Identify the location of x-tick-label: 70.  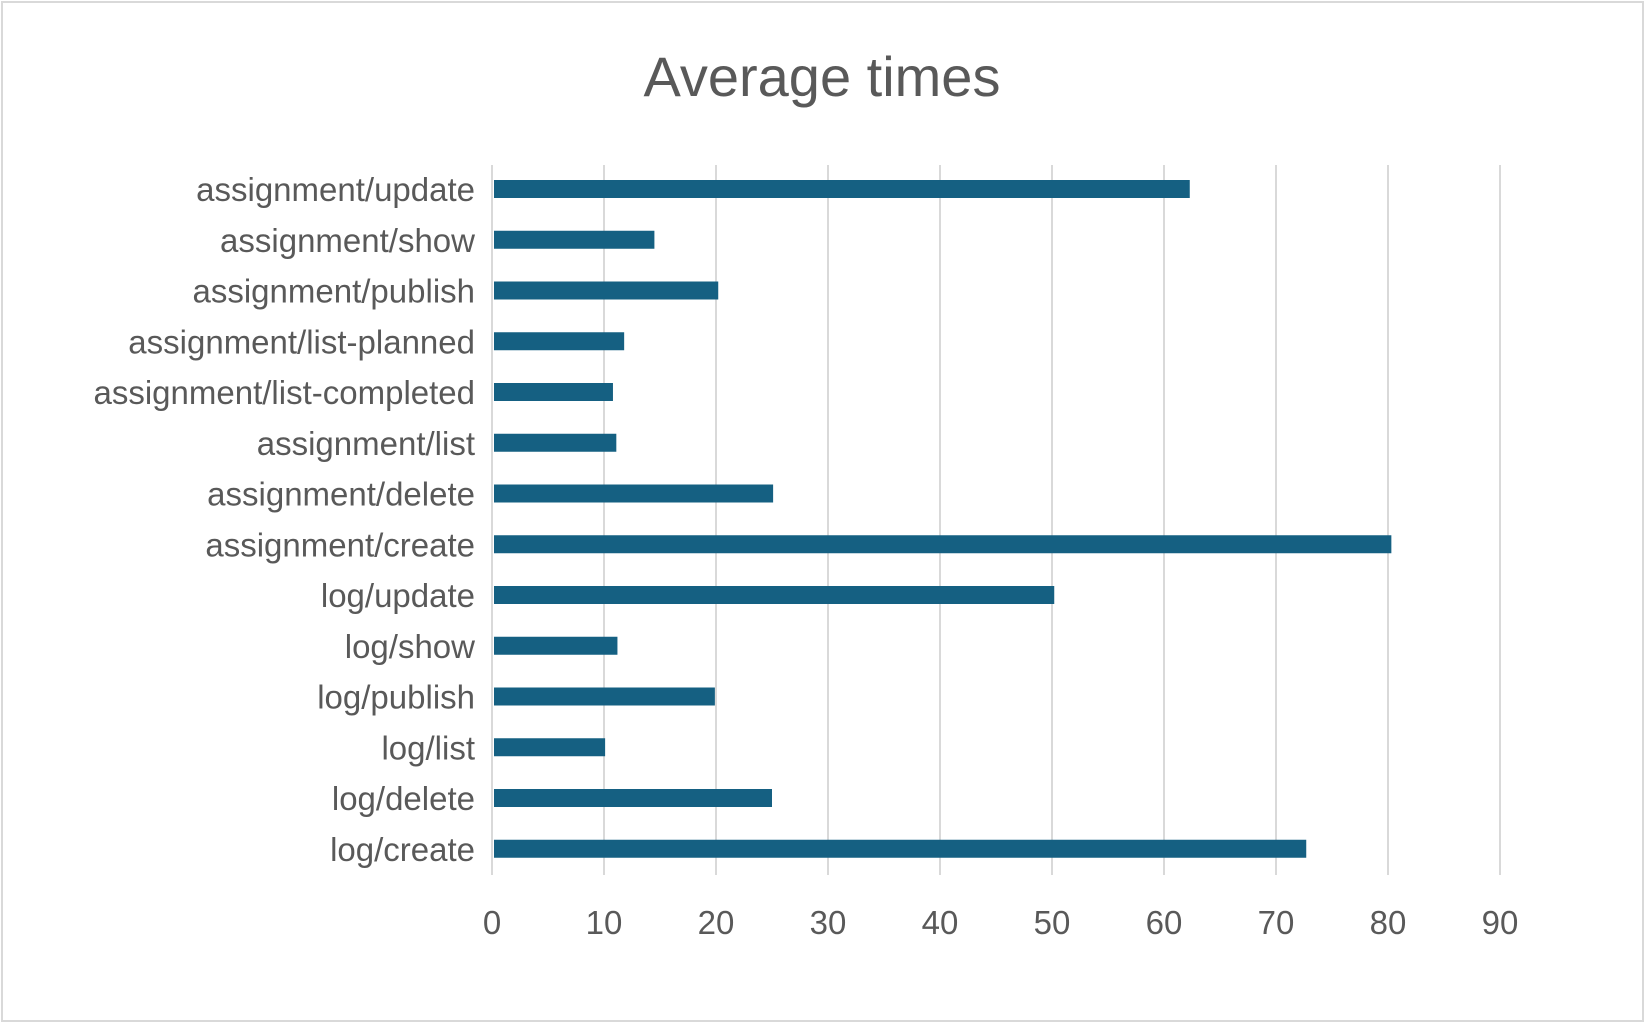
(1276, 922).